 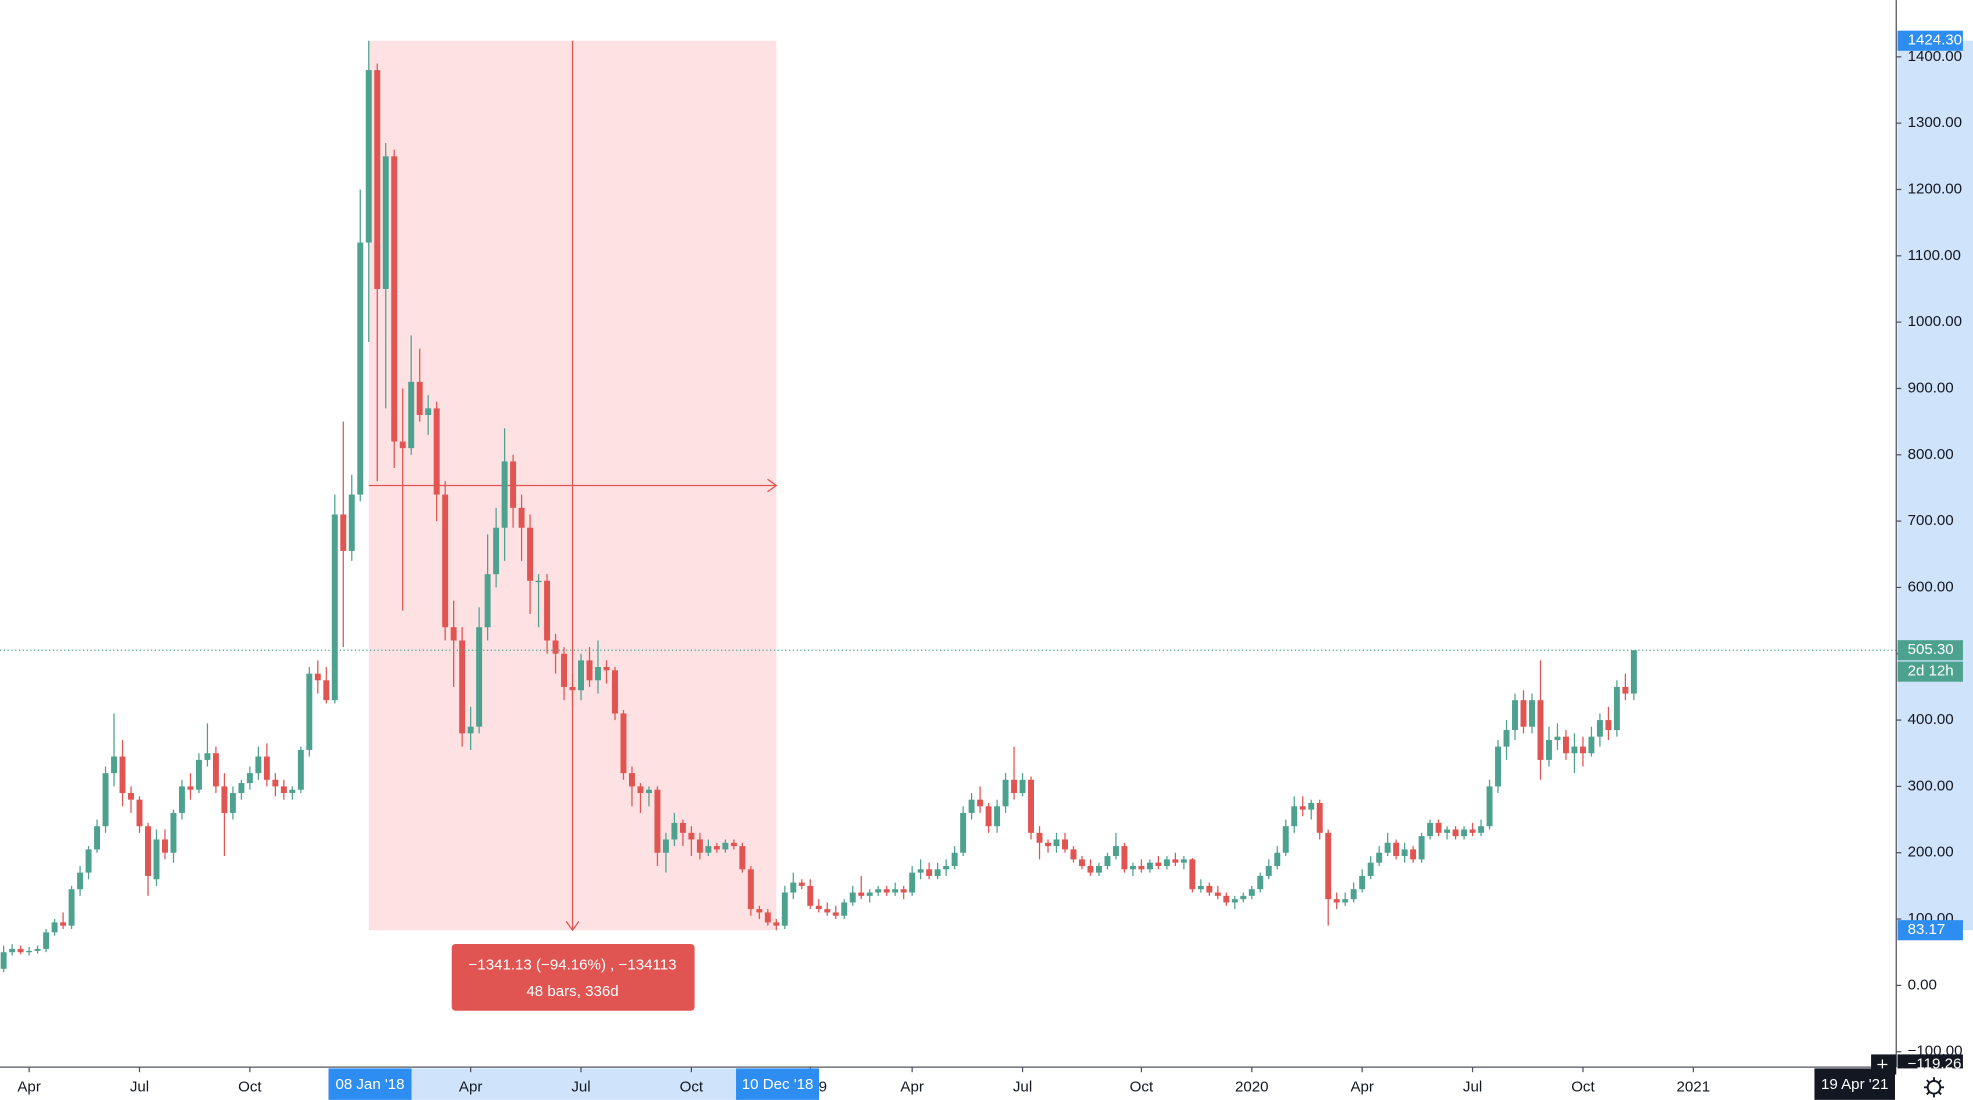 I want to click on settings-icon, so click(x=1934, y=1087).